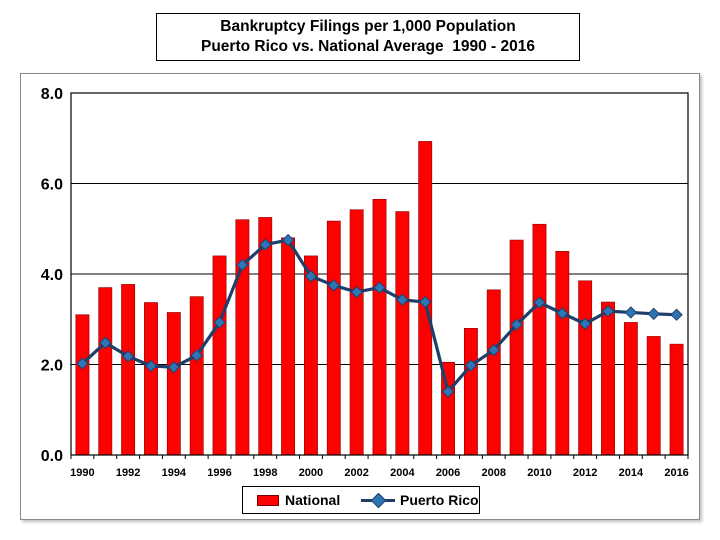 The image size is (720, 540). Describe the element at coordinates (448, 473) in the screenshot. I see `x-tick-label: 2006` at that location.